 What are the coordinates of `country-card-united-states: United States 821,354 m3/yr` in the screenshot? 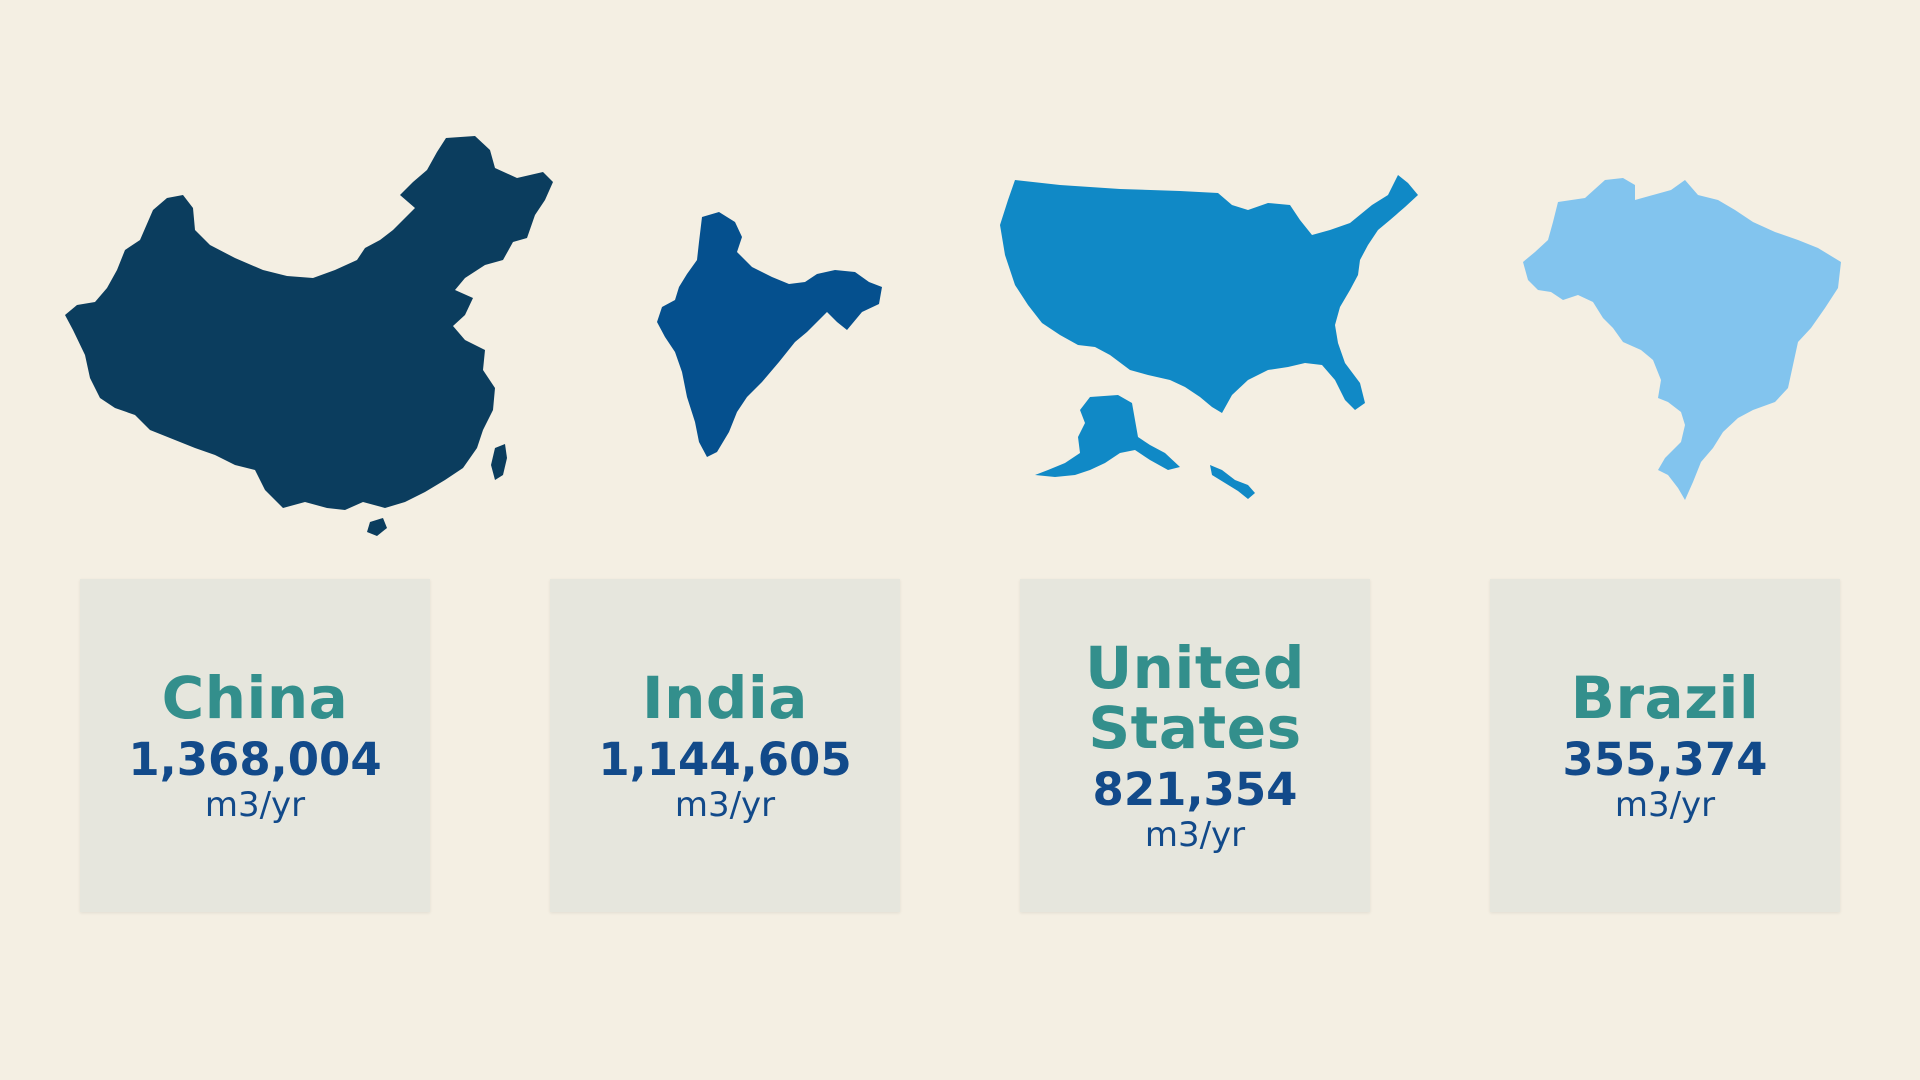 It's located at (1195, 745).